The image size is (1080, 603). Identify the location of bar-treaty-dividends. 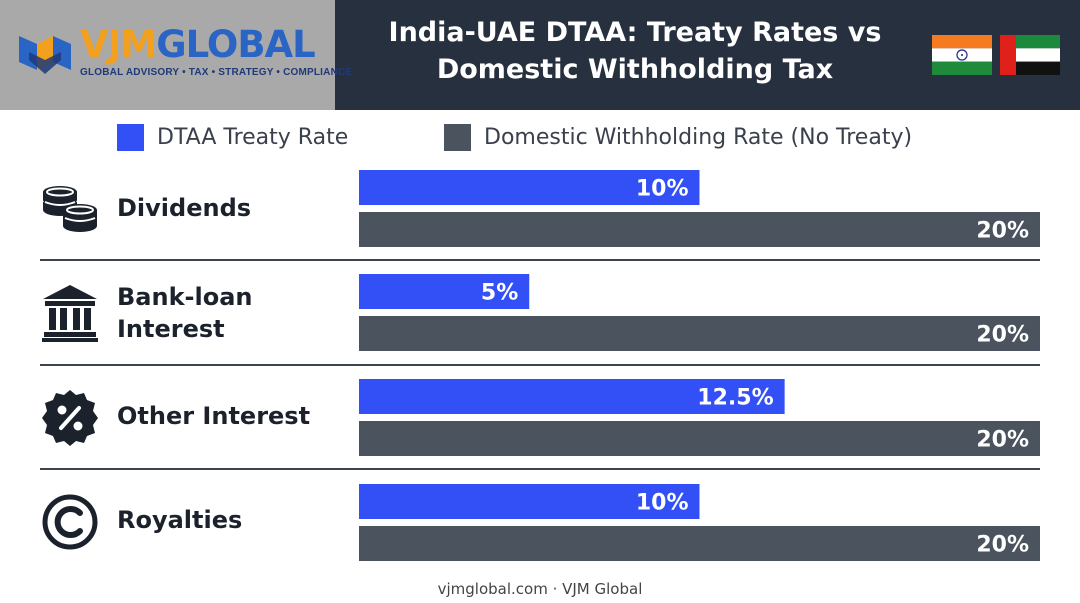
(529, 187).